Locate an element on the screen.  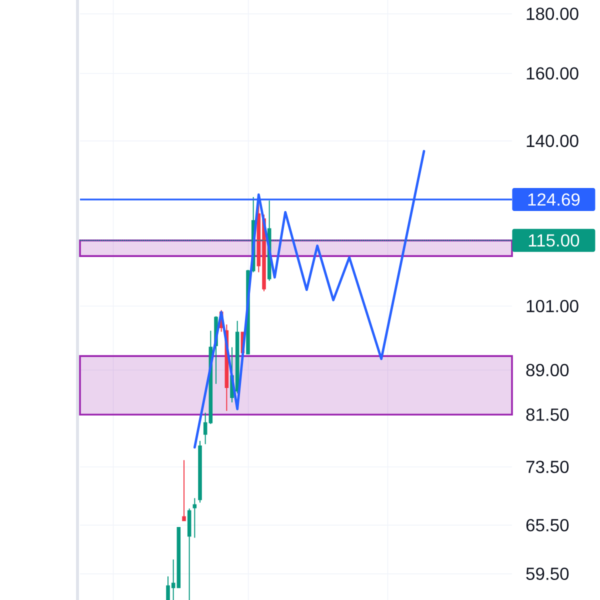
y-tick-label: 180.00 is located at coordinates (552, 14).